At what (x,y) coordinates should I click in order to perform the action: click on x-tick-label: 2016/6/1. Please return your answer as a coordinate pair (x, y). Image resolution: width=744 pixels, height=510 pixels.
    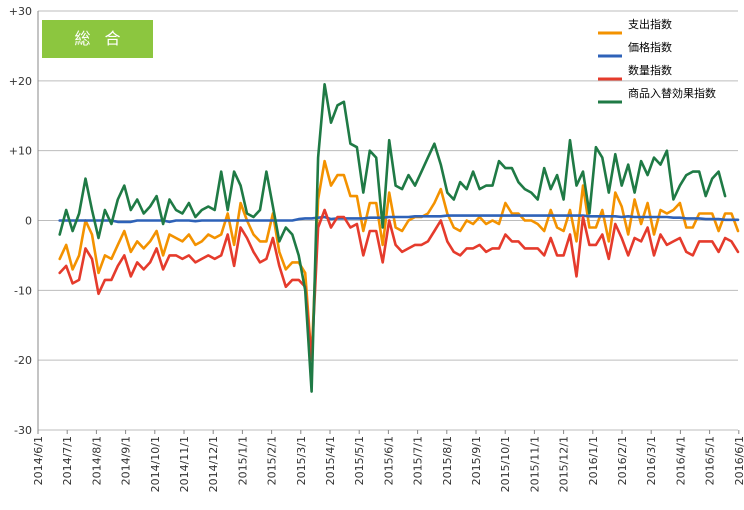
    Looking at the image, I should click on (738, 460).